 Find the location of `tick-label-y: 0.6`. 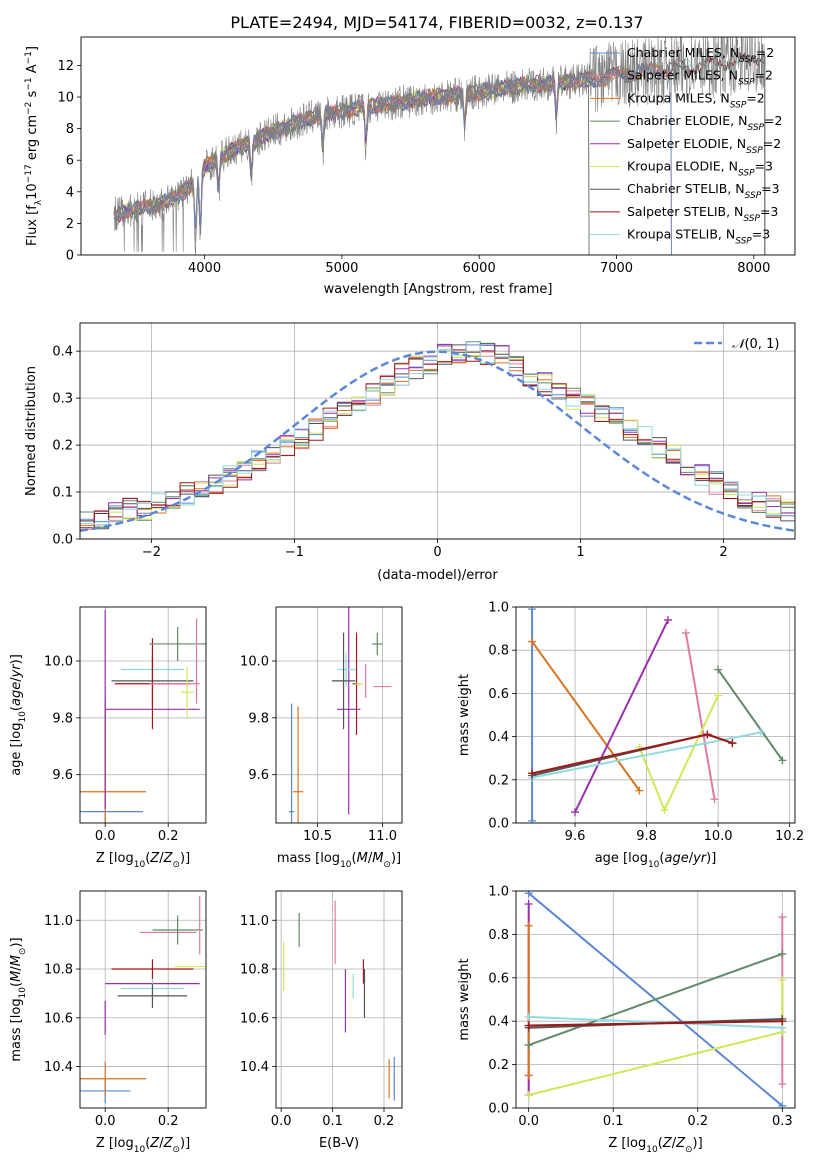

tick-label-y: 0.6 is located at coordinates (498, 978).